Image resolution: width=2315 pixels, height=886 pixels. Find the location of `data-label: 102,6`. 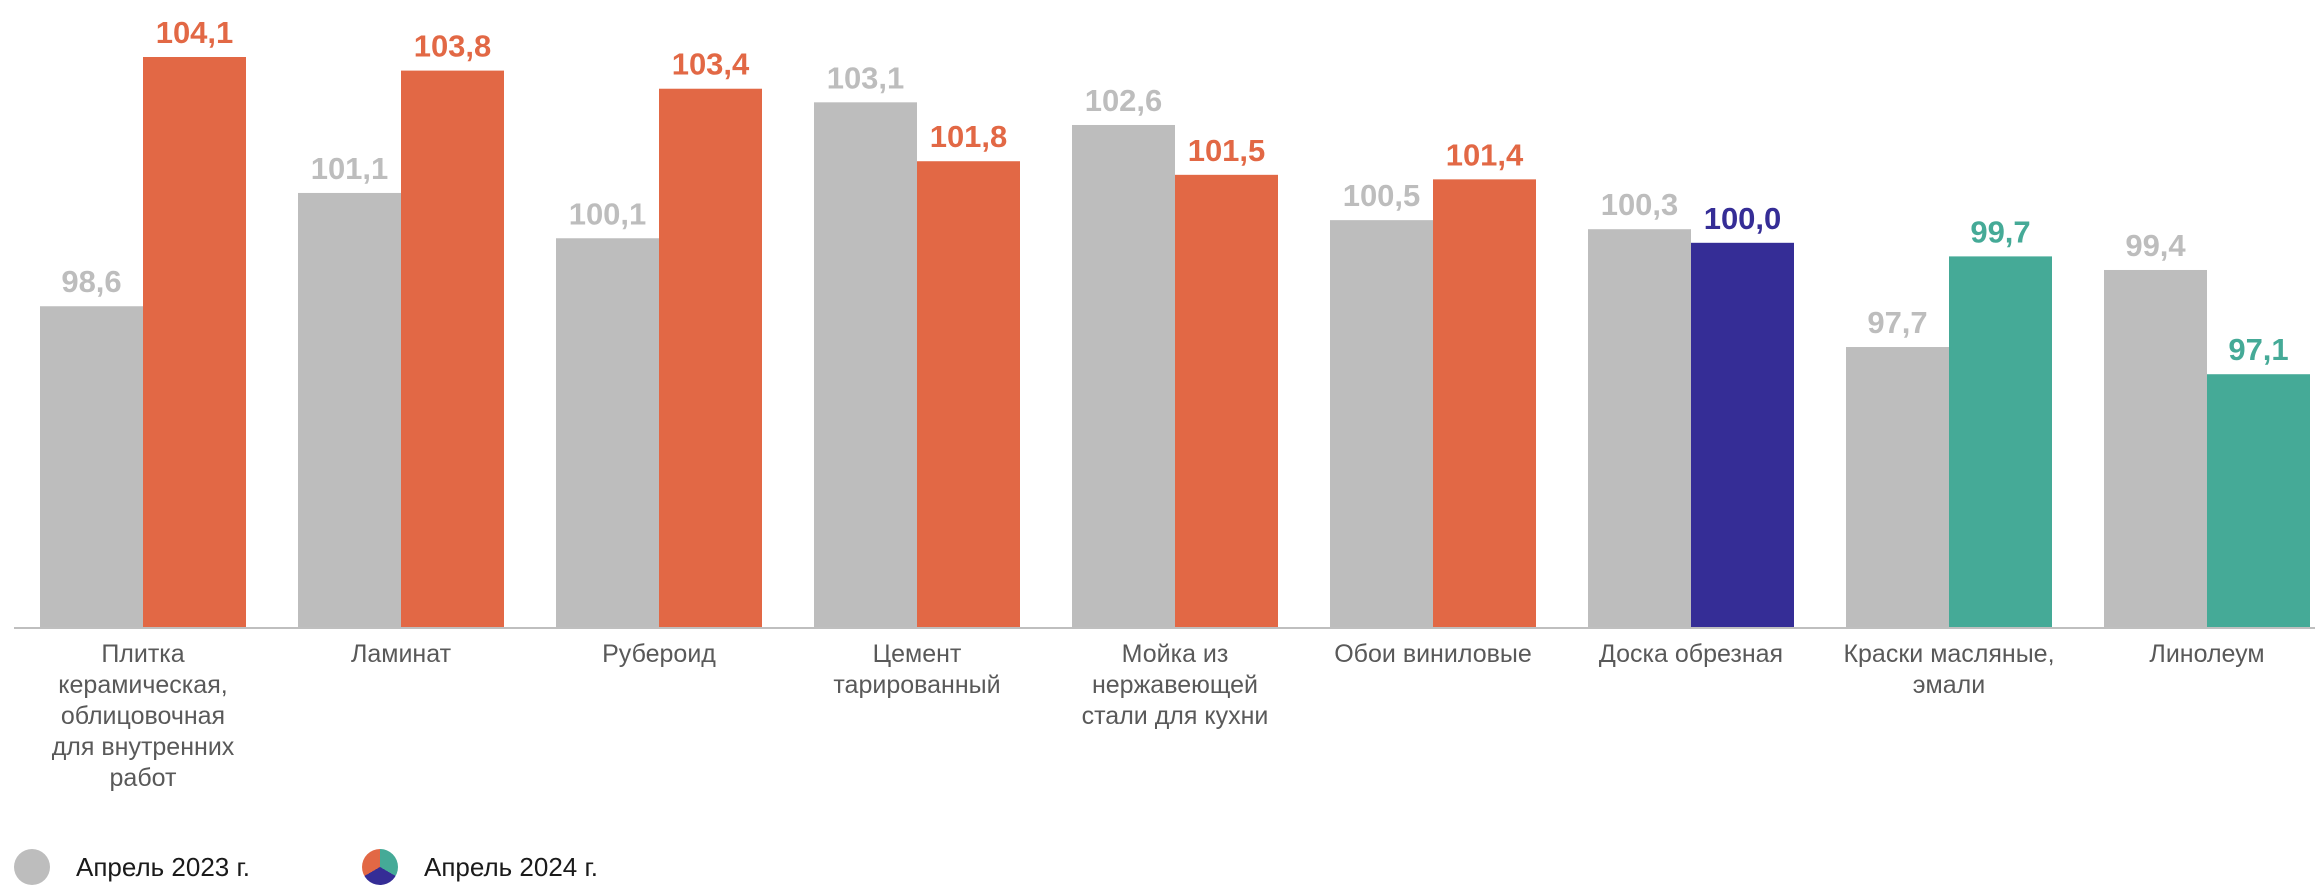

data-label: 102,6 is located at coordinates (1124, 100).